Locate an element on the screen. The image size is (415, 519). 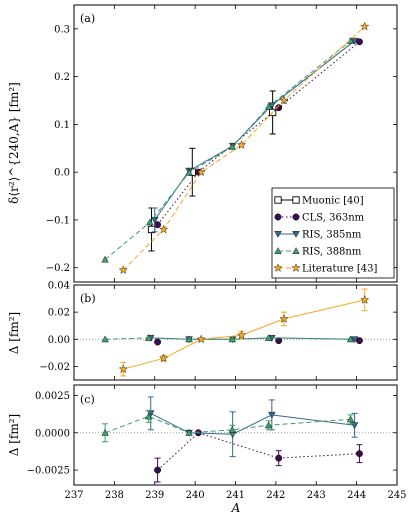
x-axis-ticks: 237 238 239 240 241 242 243 244 245 is located at coordinates (235, 495).